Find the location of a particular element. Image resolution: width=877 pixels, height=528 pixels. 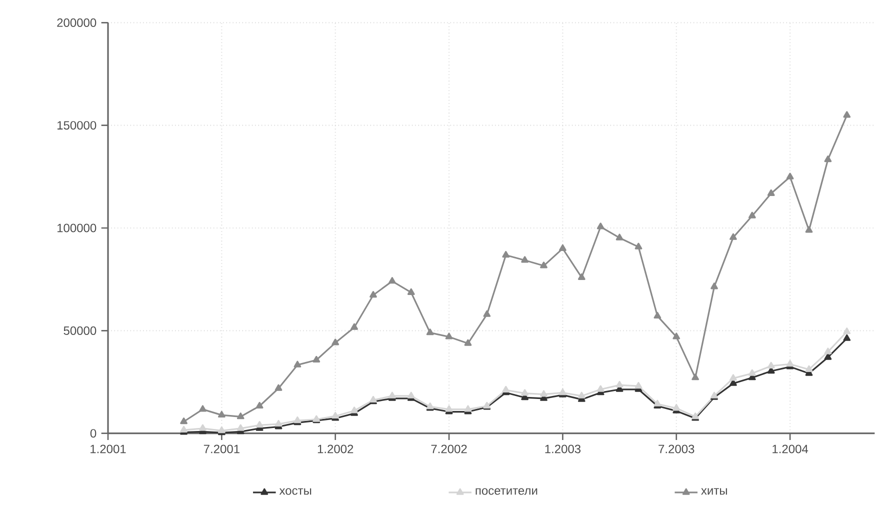

legend-label: хиты is located at coordinates (714, 491).